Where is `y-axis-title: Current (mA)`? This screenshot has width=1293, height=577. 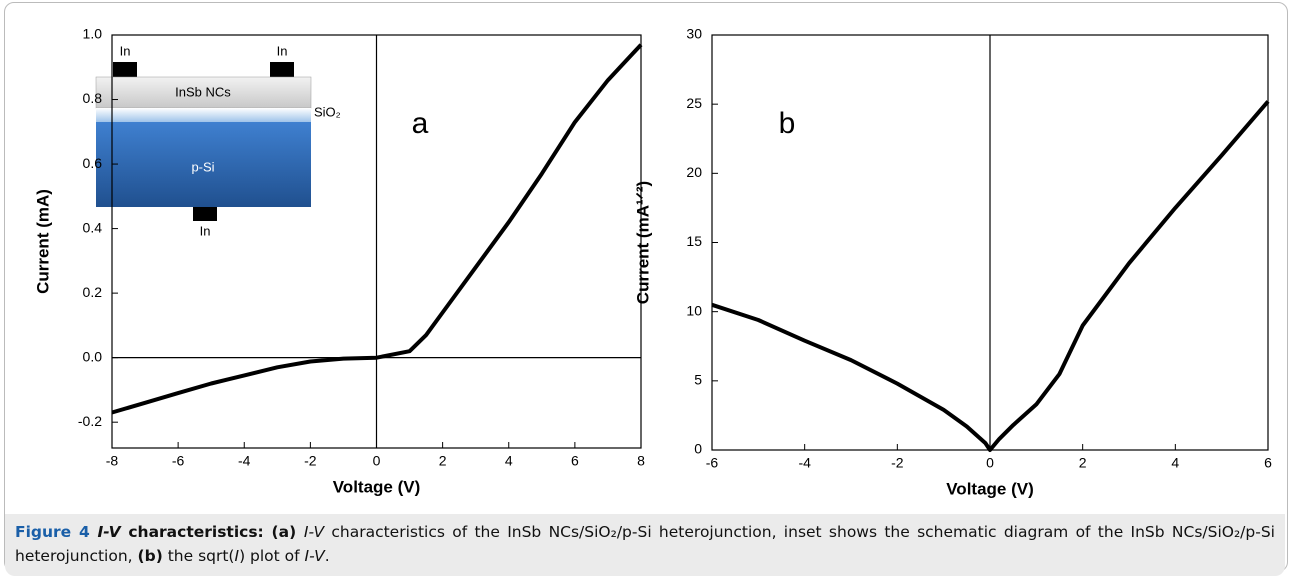
y-axis-title: Current (mA) is located at coordinates (42, 241).